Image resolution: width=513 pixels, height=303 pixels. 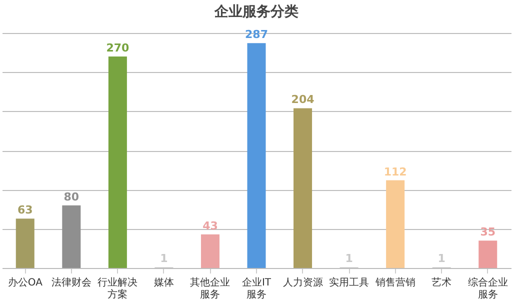 I want to click on data-label: 43, so click(x=210, y=225).